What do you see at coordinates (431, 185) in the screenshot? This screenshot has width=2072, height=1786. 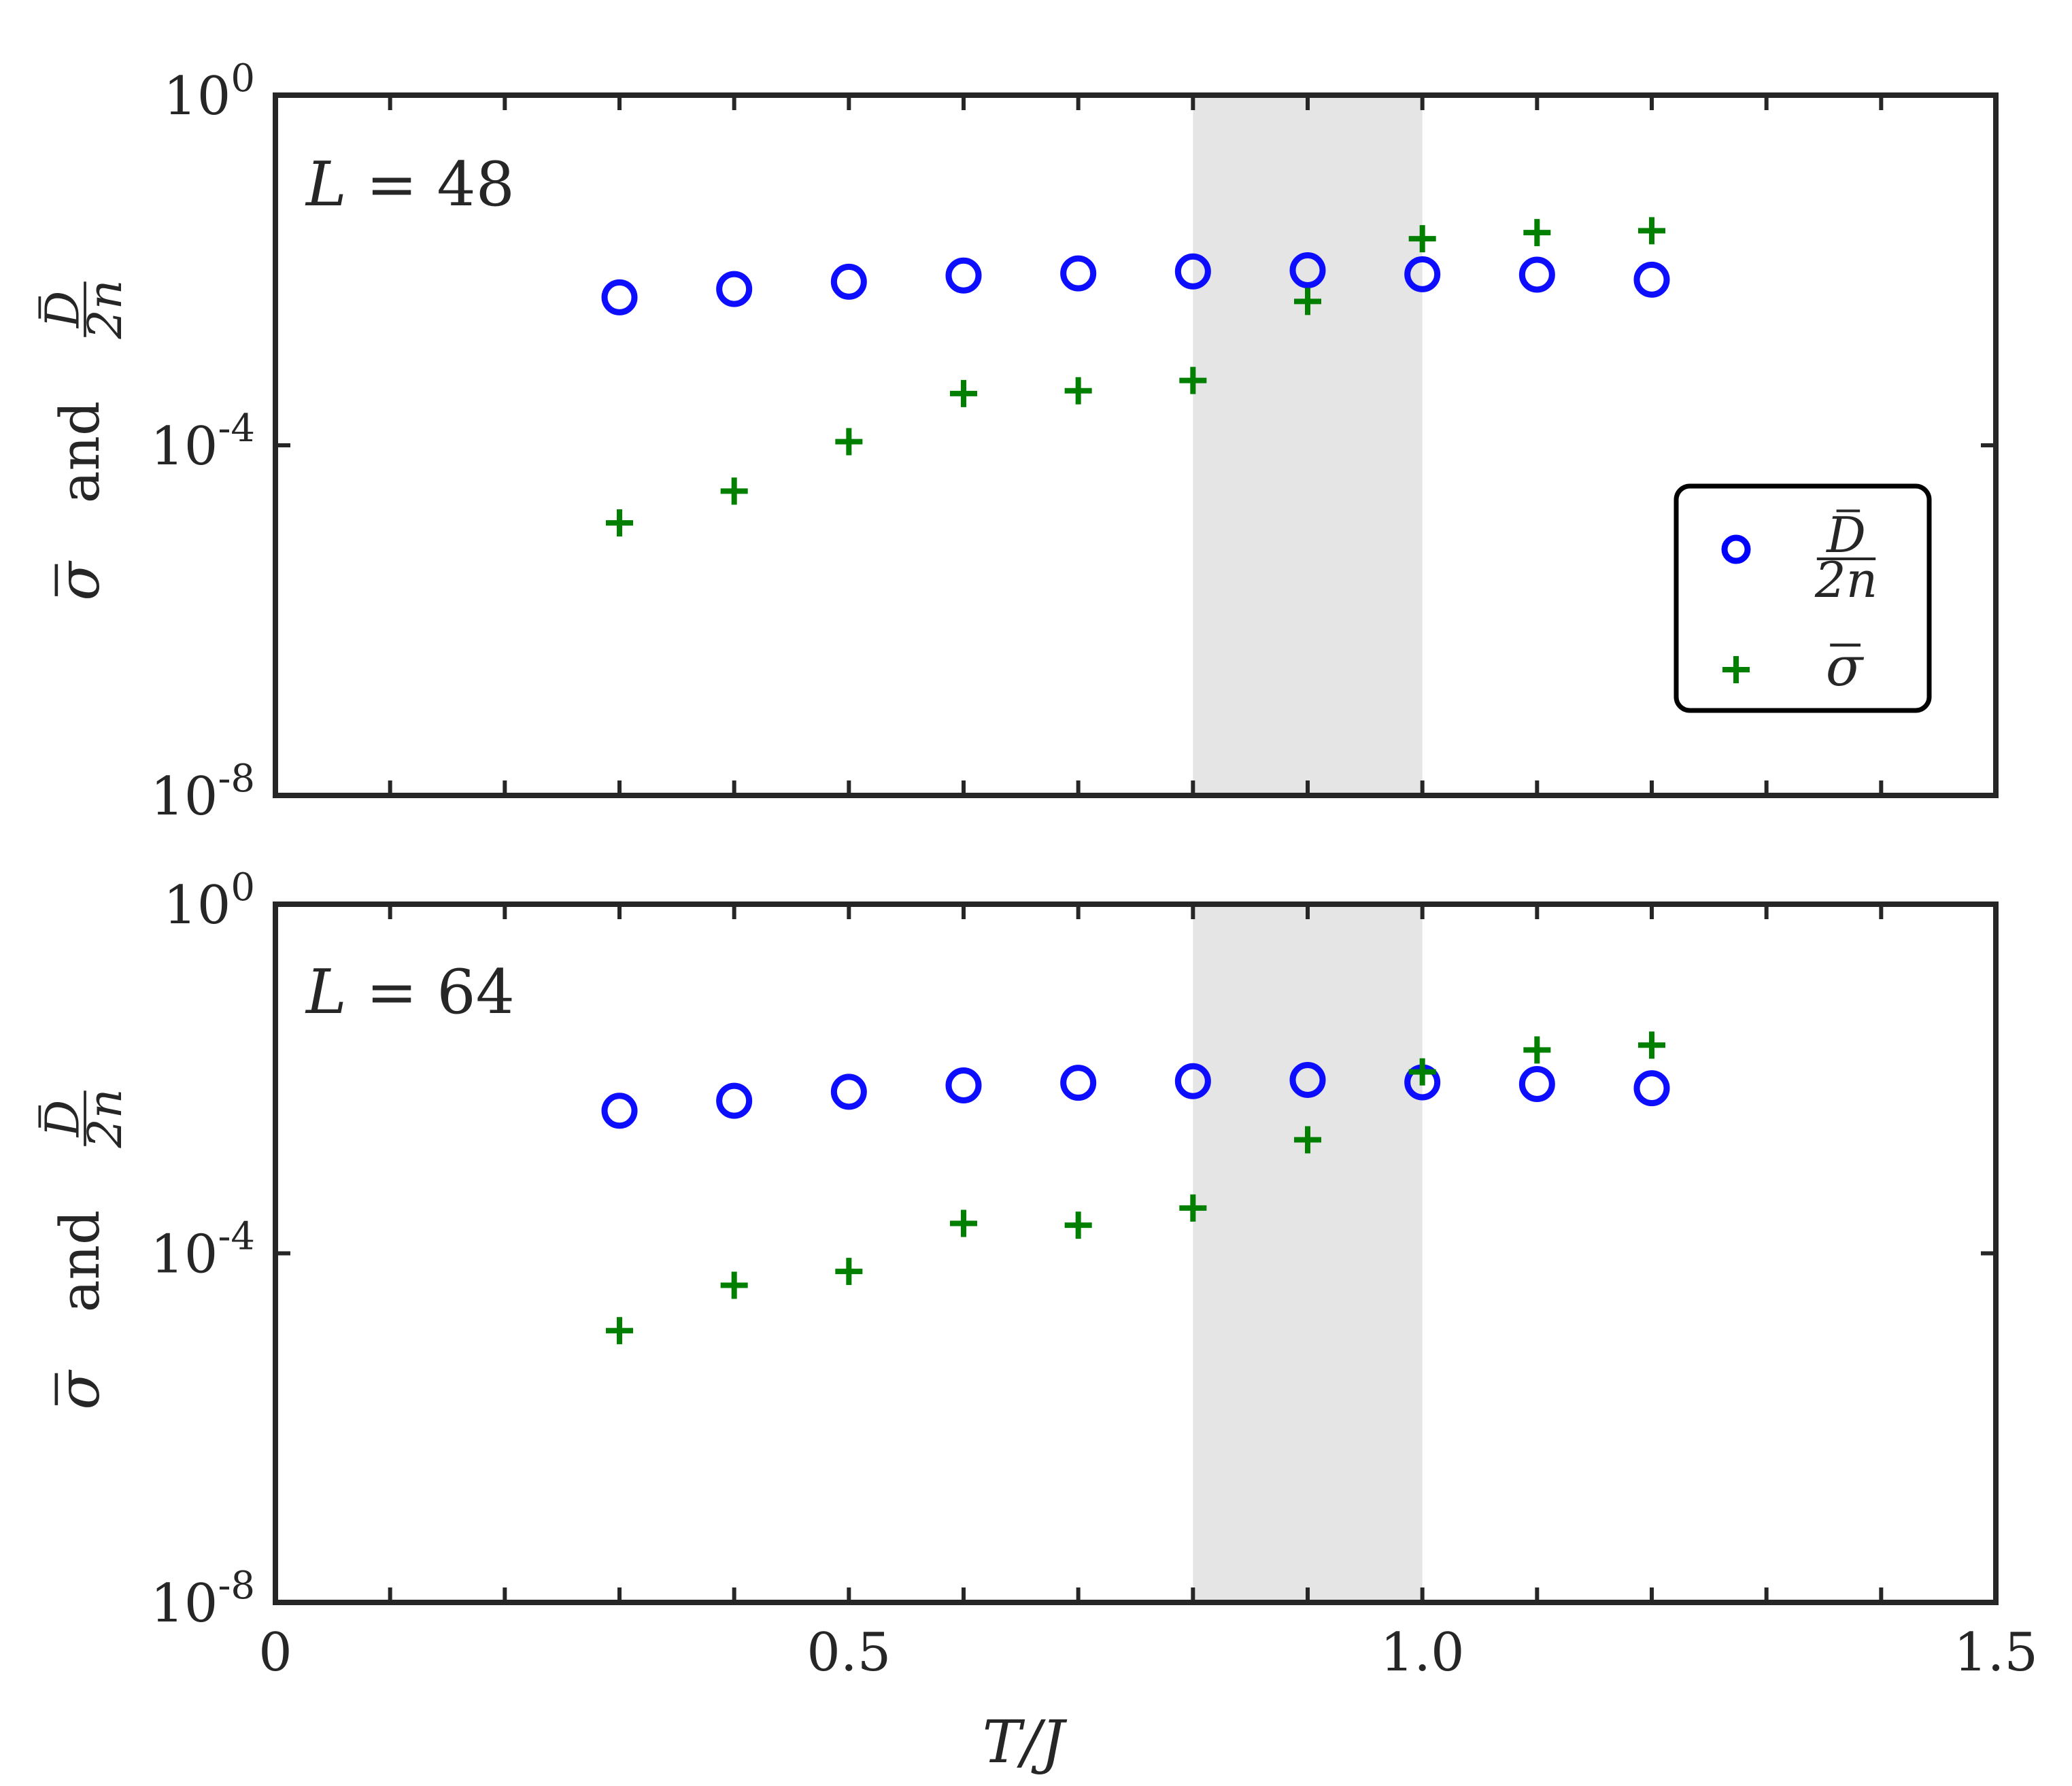 I see `panel-label-value: = 48` at bounding box center [431, 185].